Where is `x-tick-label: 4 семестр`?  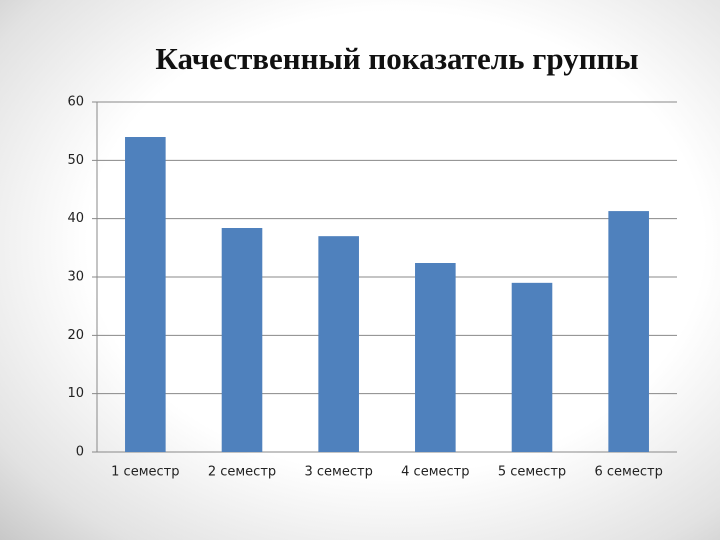
x-tick-label: 4 семестр is located at coordinates (435, 472).